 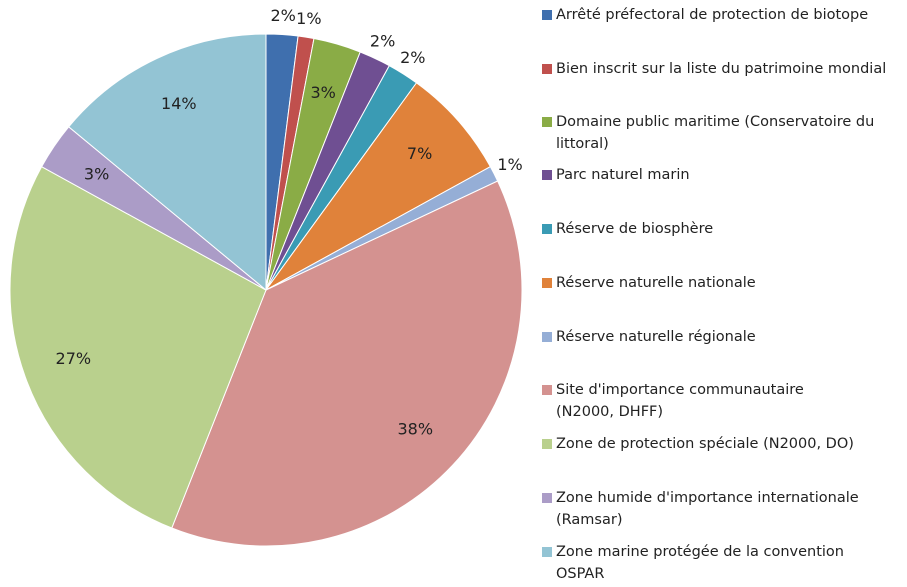 I want to click on legend-label: Réserve naturelle régionale, so click(x=656, y=337).